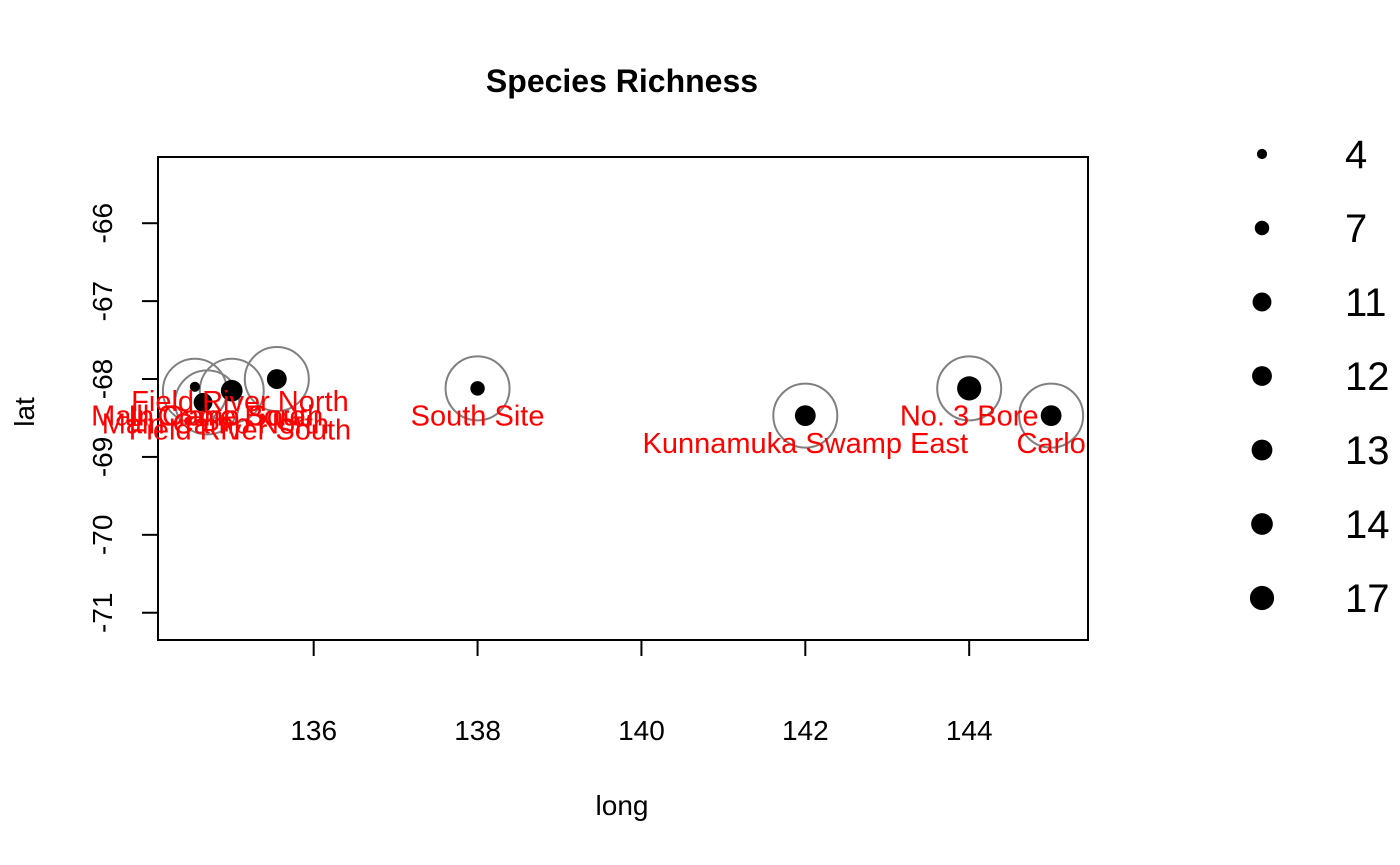 This screenshot has height=865, width=1400. I want to click on x-axis: 136 138 140 142 144, so click(641, 692).